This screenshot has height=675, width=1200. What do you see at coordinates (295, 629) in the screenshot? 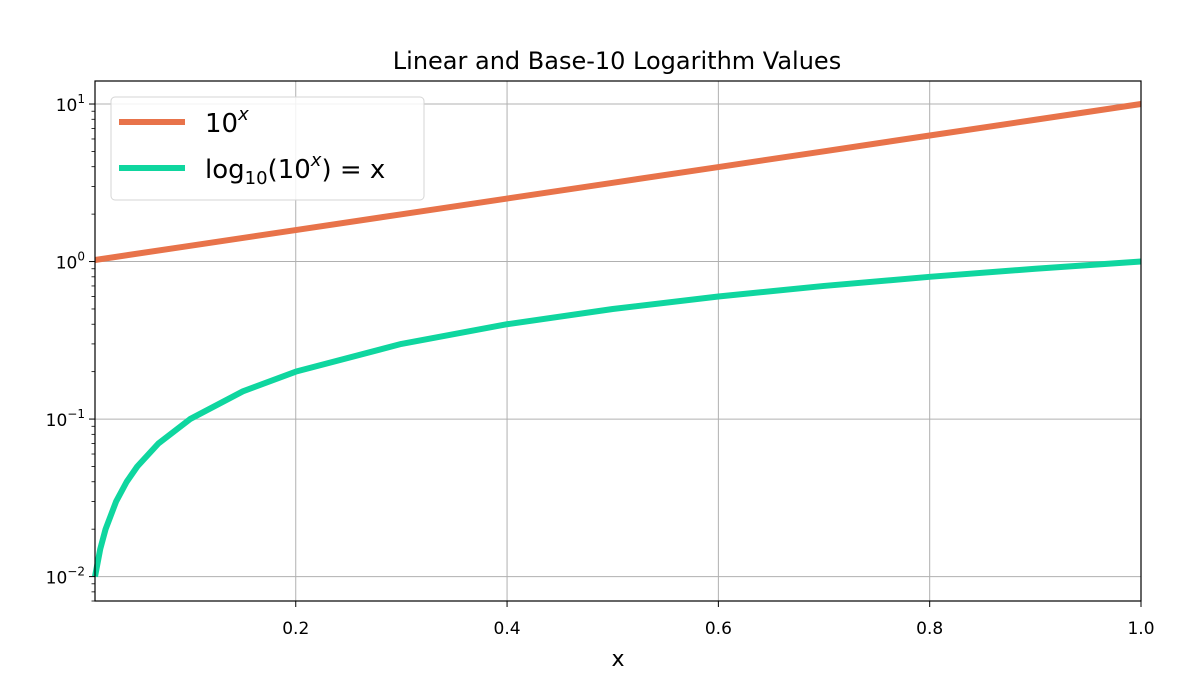
I see `x-tick-label: 0.2` at bounding box center [295, 629].